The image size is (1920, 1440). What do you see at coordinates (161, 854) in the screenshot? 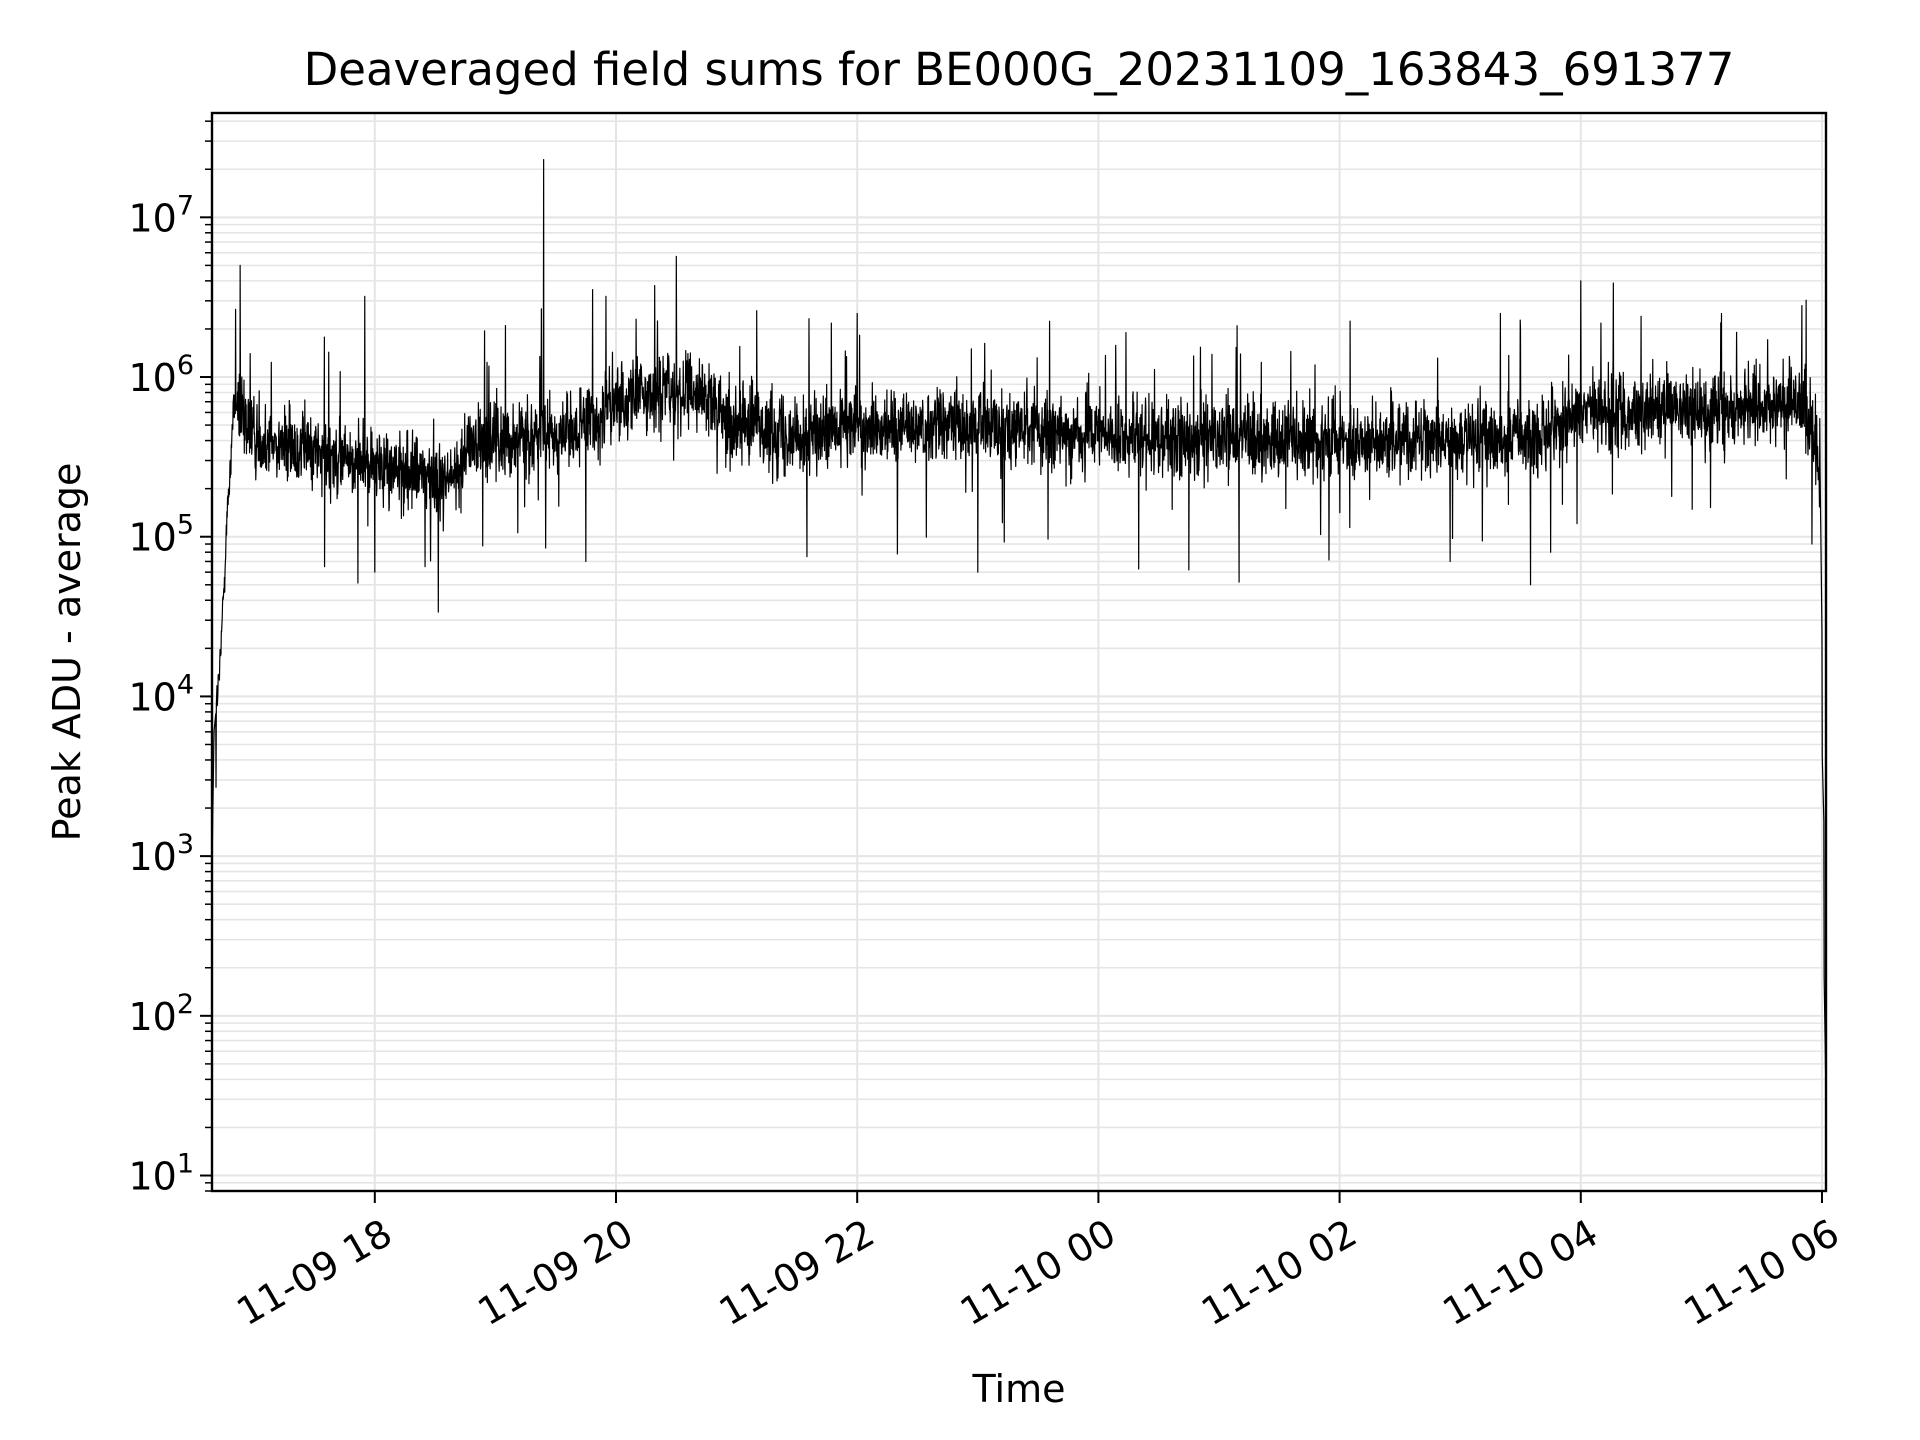
I see `y-tick-label: 103` at bounding box center [161, 854].